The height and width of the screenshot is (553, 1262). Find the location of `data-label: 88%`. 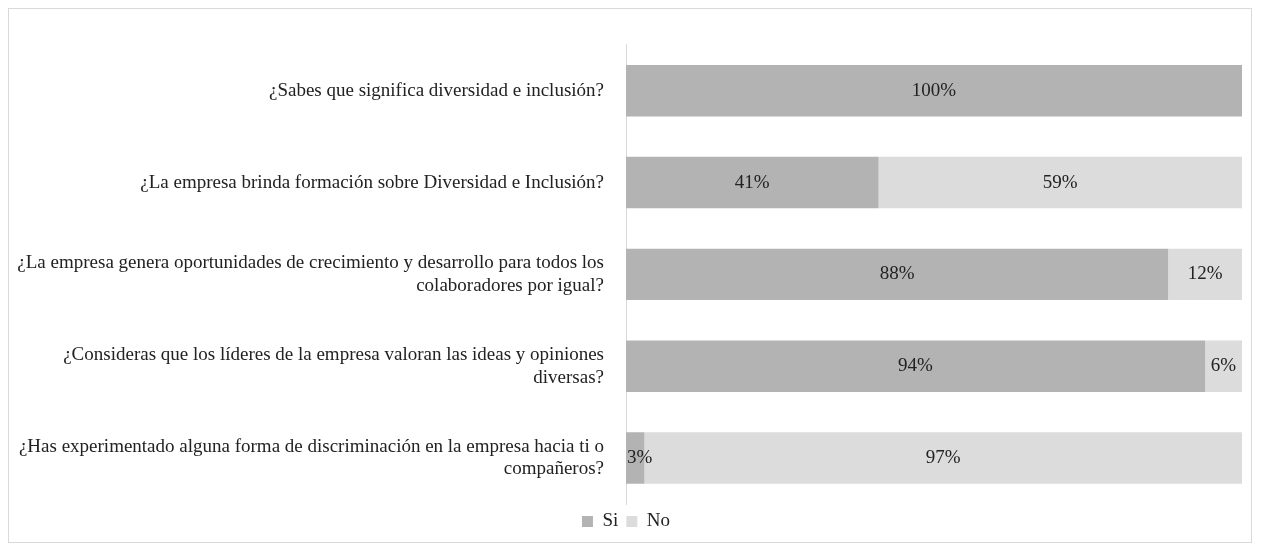

data-label: 88% is located at coordinates (897, 273).